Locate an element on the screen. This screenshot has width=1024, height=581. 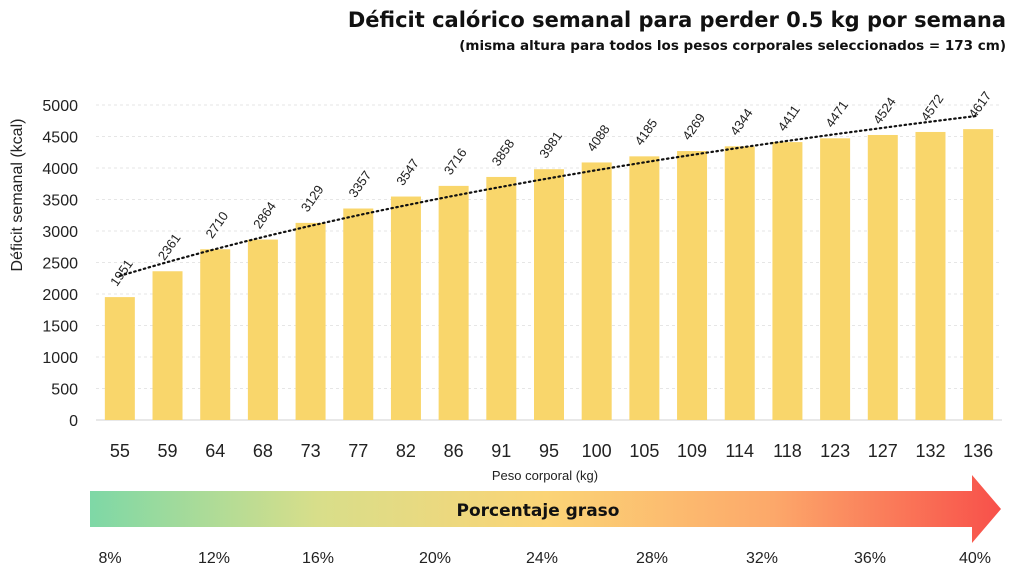
data-label: 4269 is located at coordinates (693, 126).